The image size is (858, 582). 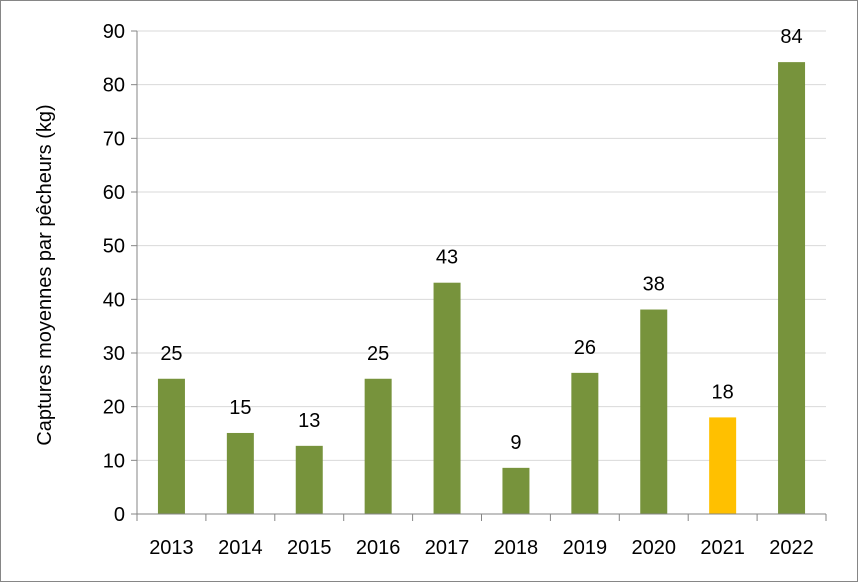 What do you see at coordinates (378, 354) in the screenshot?
I see `data-label-2016: 25` at bounding box center [378, 354].